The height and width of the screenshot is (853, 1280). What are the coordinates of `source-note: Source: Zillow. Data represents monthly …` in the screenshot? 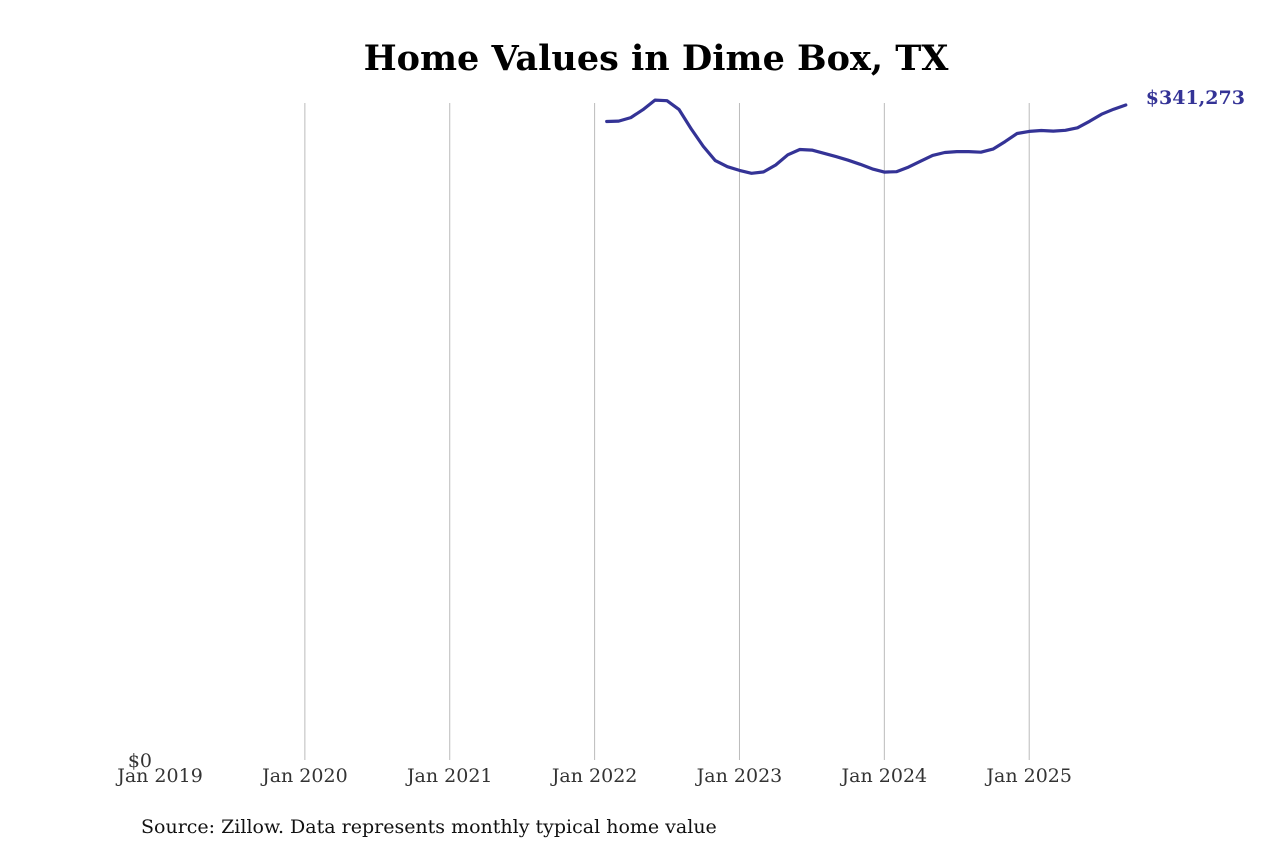 It's located at (429, 827).